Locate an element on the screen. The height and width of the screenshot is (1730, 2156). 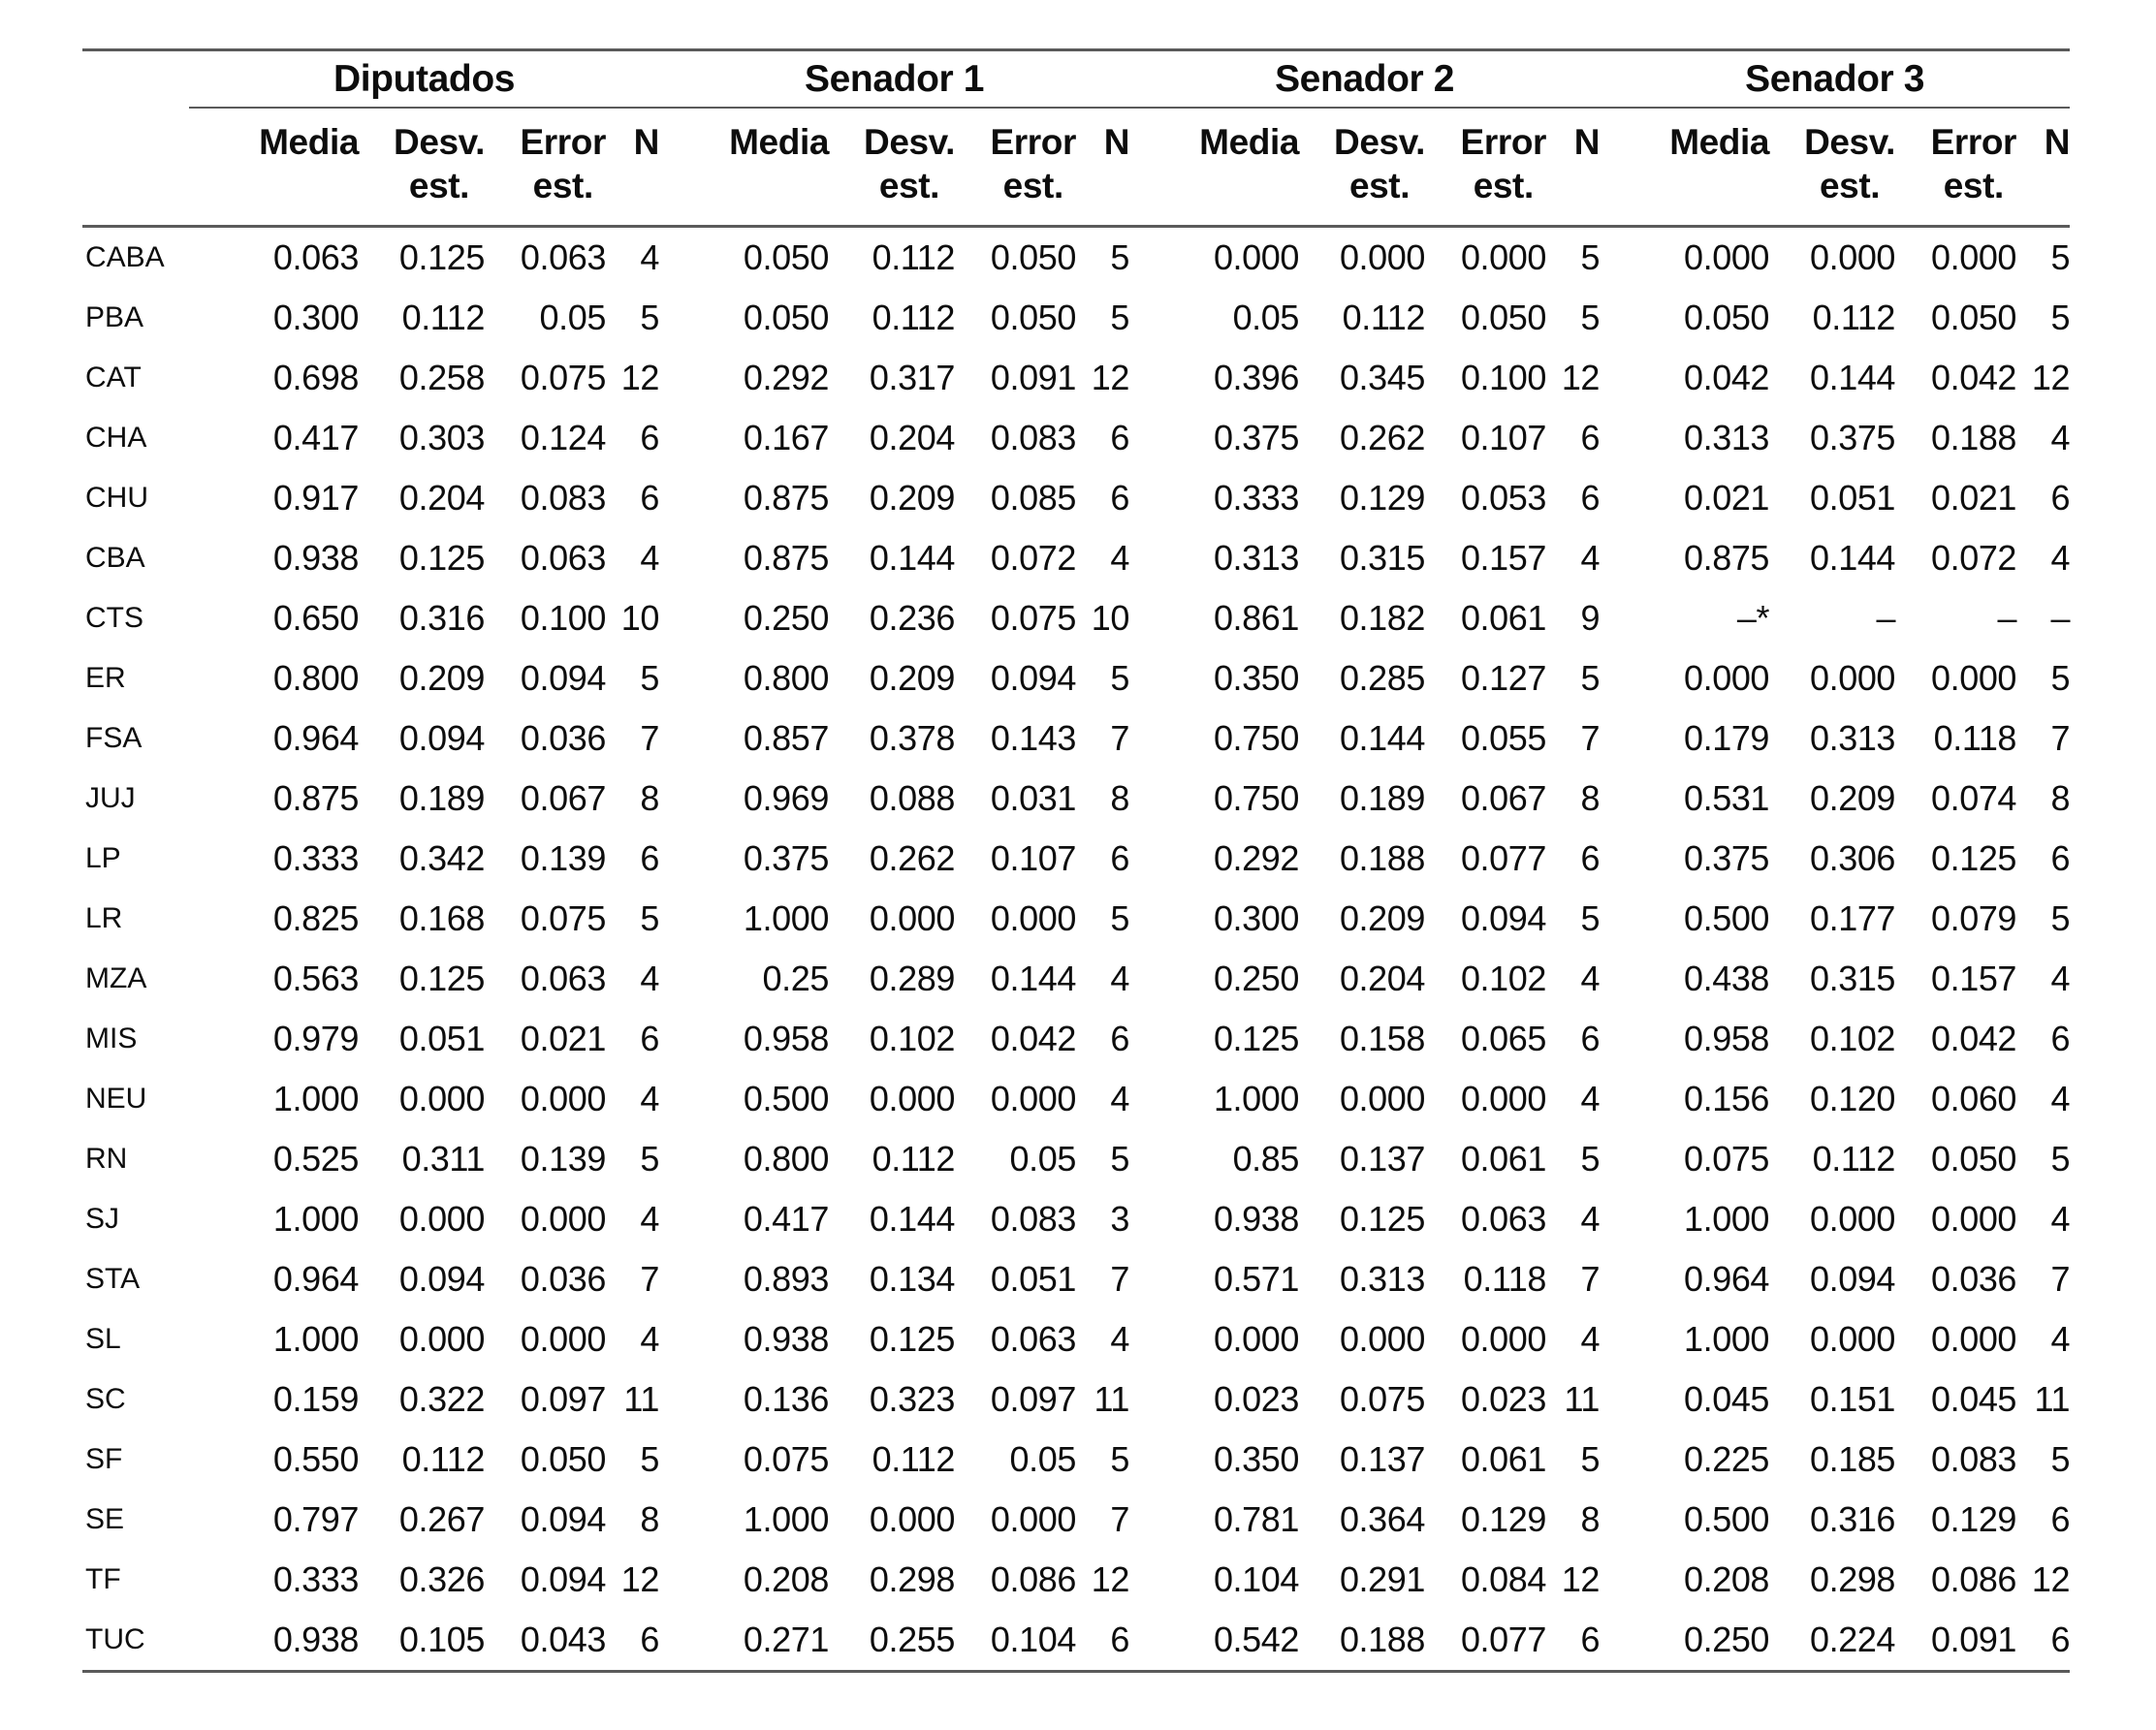
data-cell: 0.188 is located at coordinates (1362, 1641).